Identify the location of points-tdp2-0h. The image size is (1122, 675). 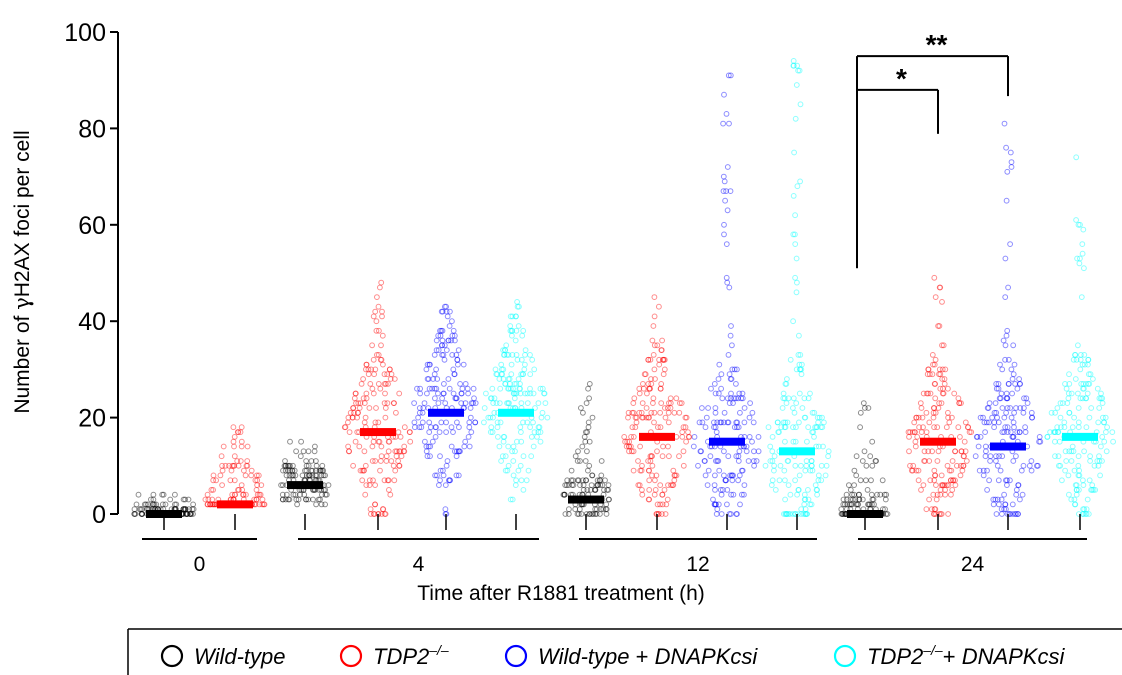
(235, 466).